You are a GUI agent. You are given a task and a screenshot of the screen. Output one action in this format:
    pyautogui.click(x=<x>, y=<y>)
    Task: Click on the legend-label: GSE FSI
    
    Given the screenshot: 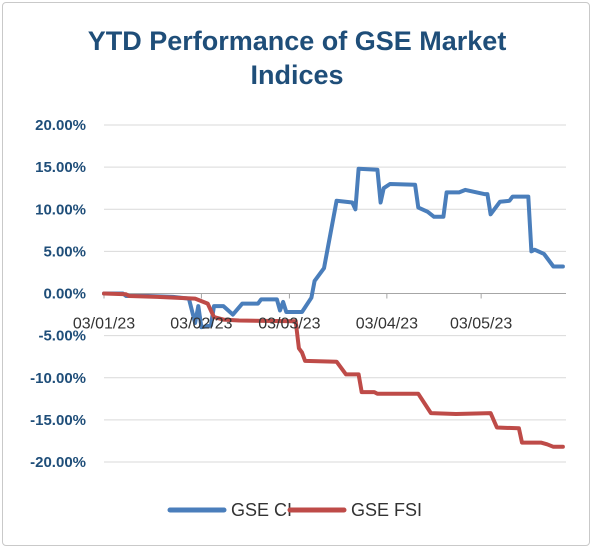 What is the action you would take?
    pyautogui.click(x=386, y=510)
    